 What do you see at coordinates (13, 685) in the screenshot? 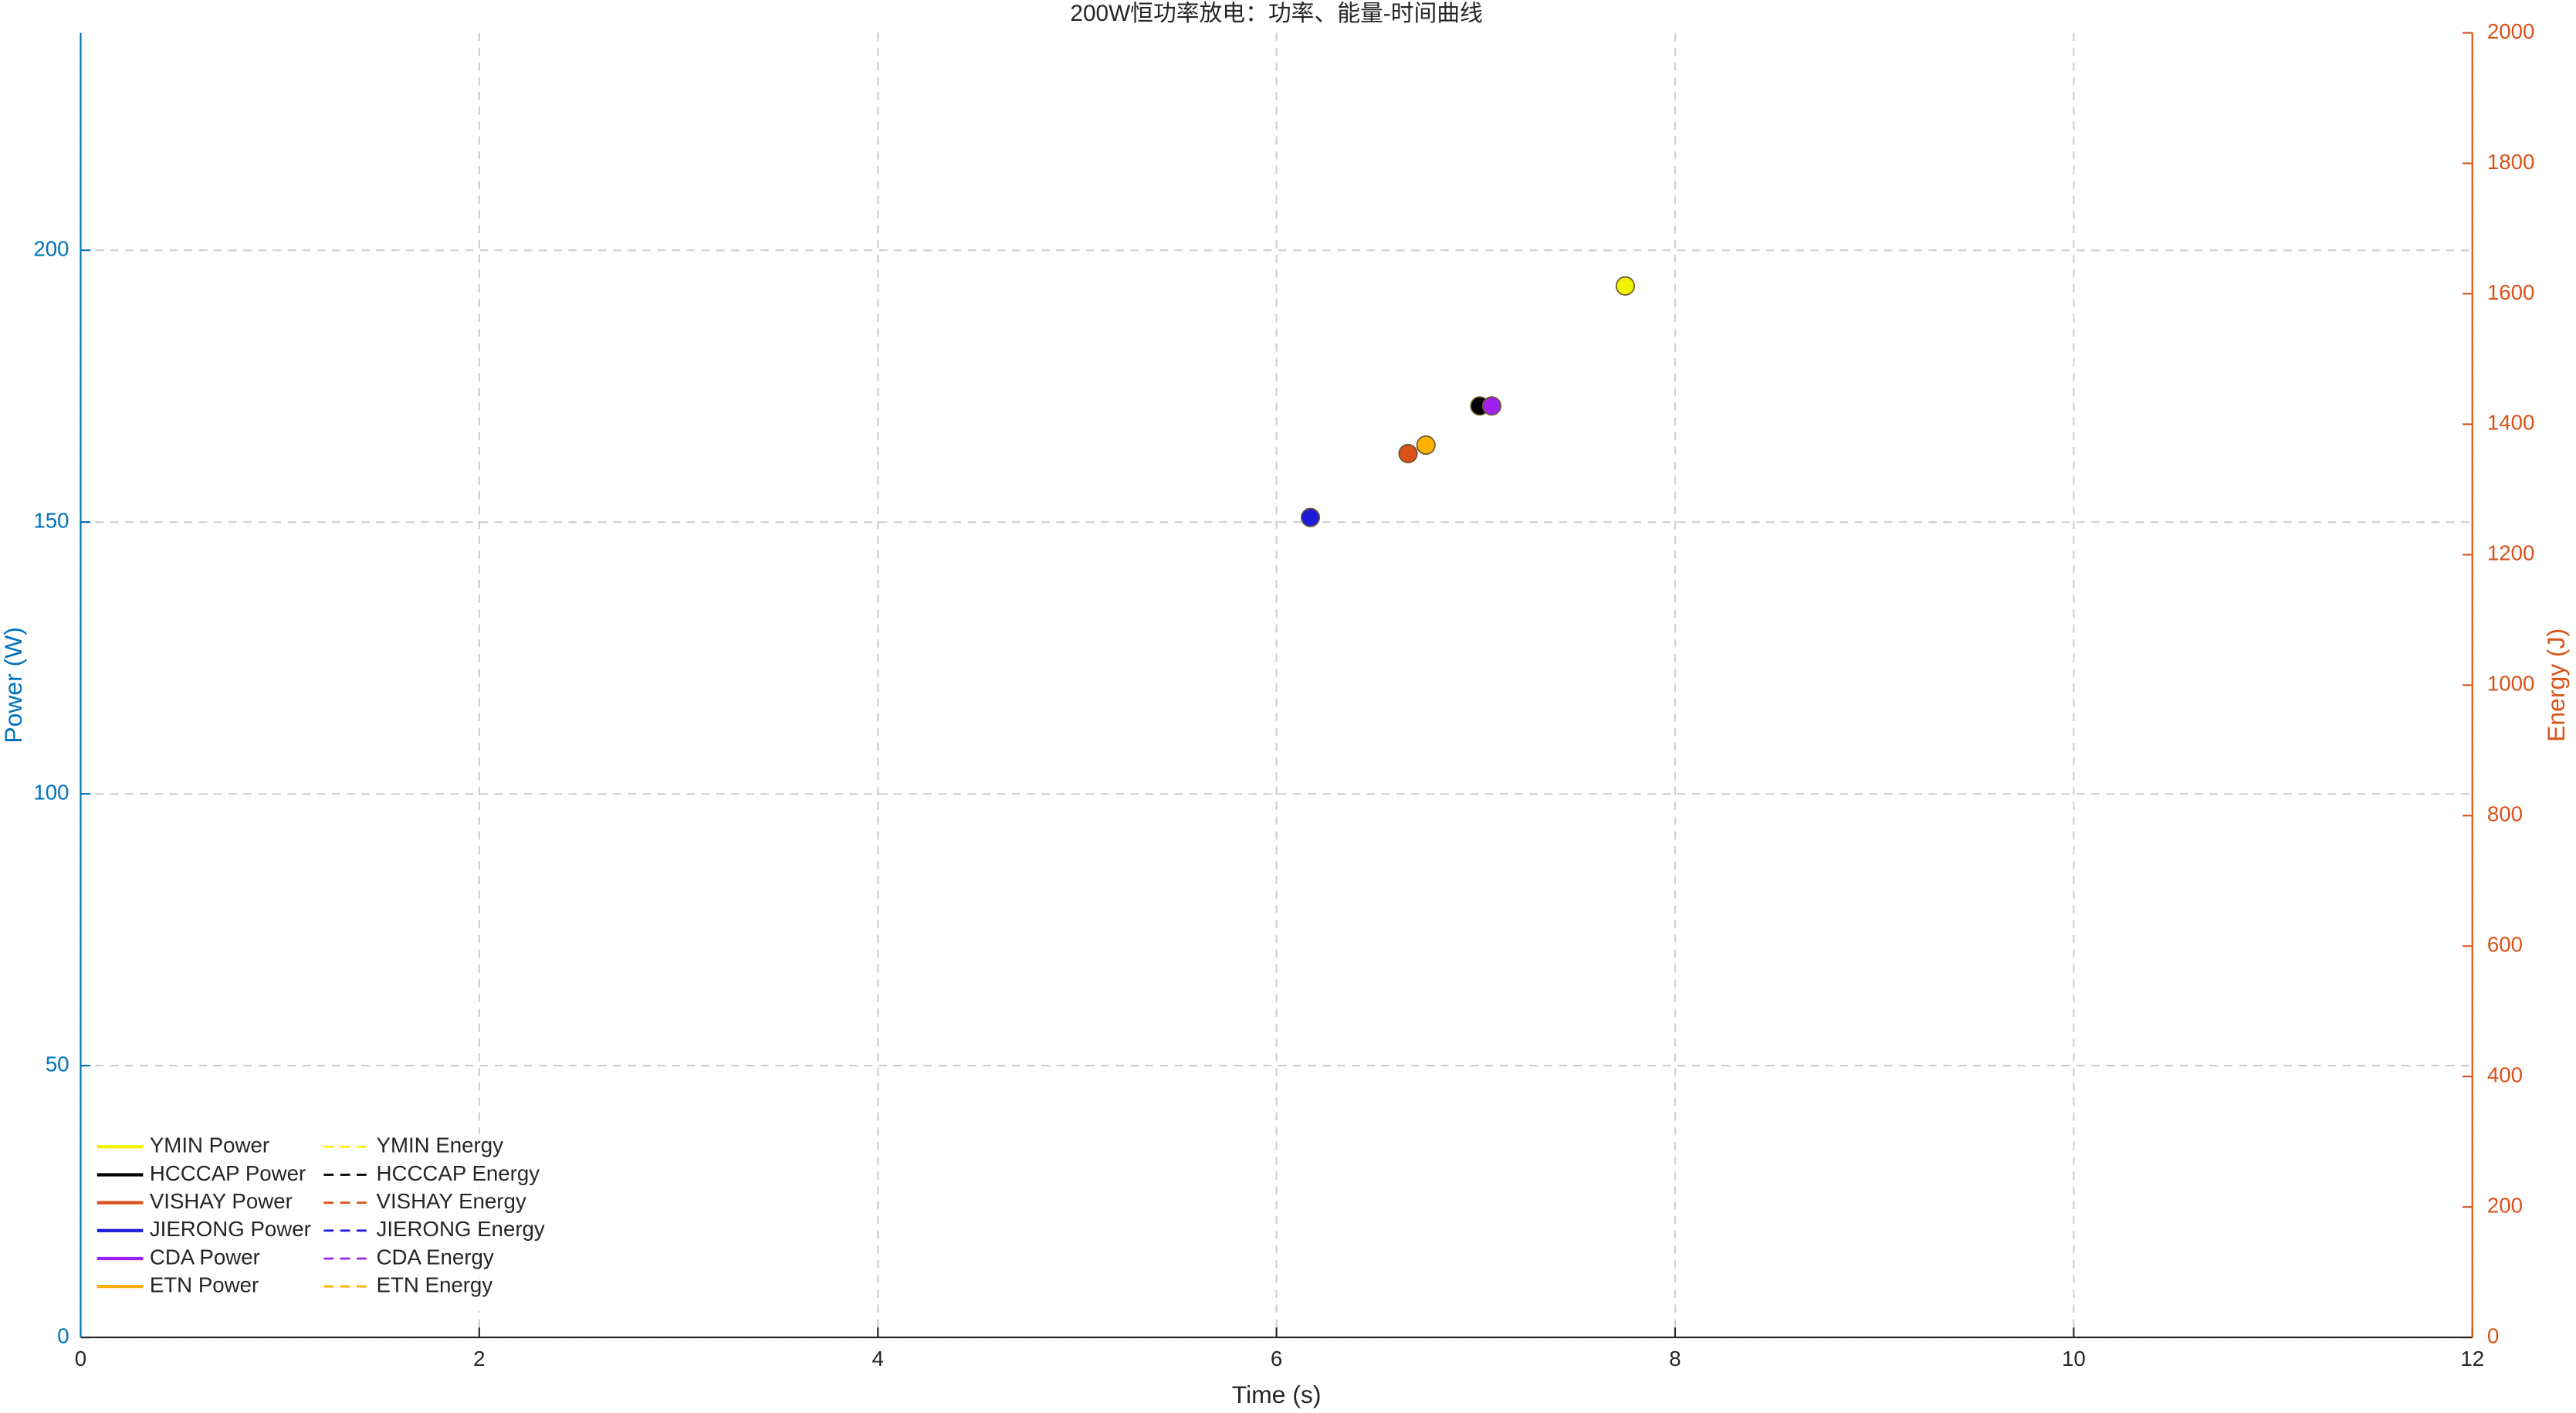
I see `y-axis-label: Power (W)` at bounding box center [13, 685].